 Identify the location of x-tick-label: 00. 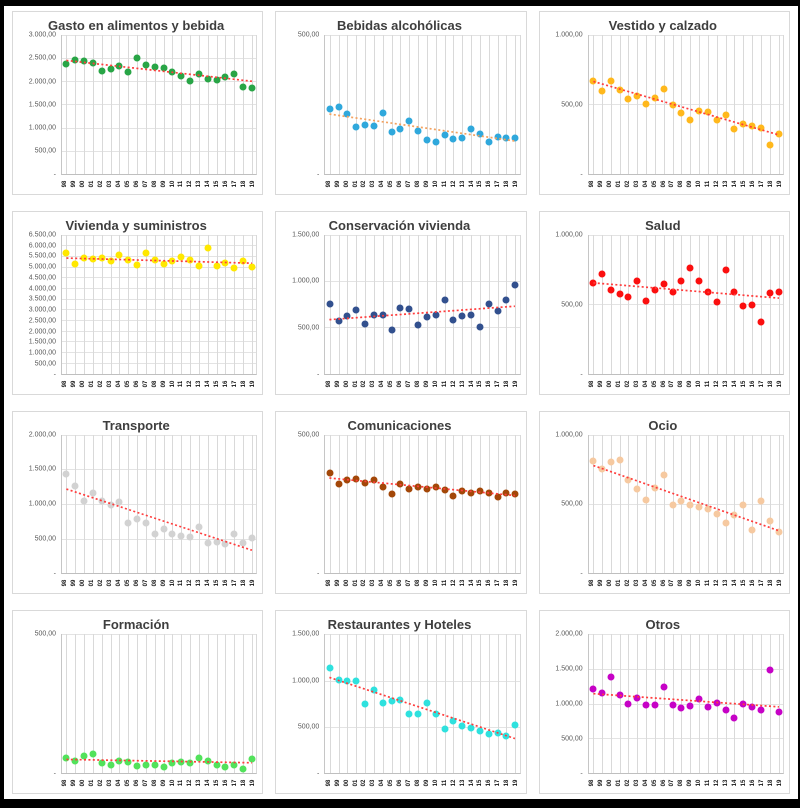
(83, 583).